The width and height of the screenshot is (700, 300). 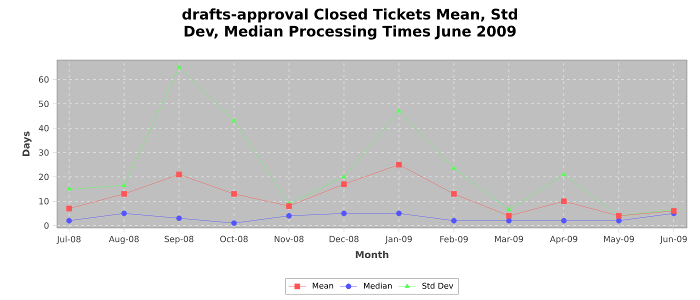 I want to click on x-axis-title: Month, so click(x=372, y=254).